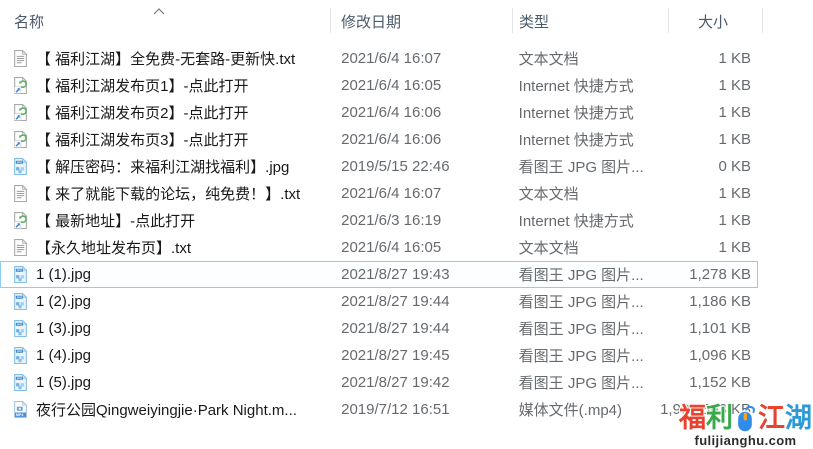  What do you see at coordinates (159, 9) in the screenshot?
I see `sort-ascending-icon` at bounding box center [159, 9].